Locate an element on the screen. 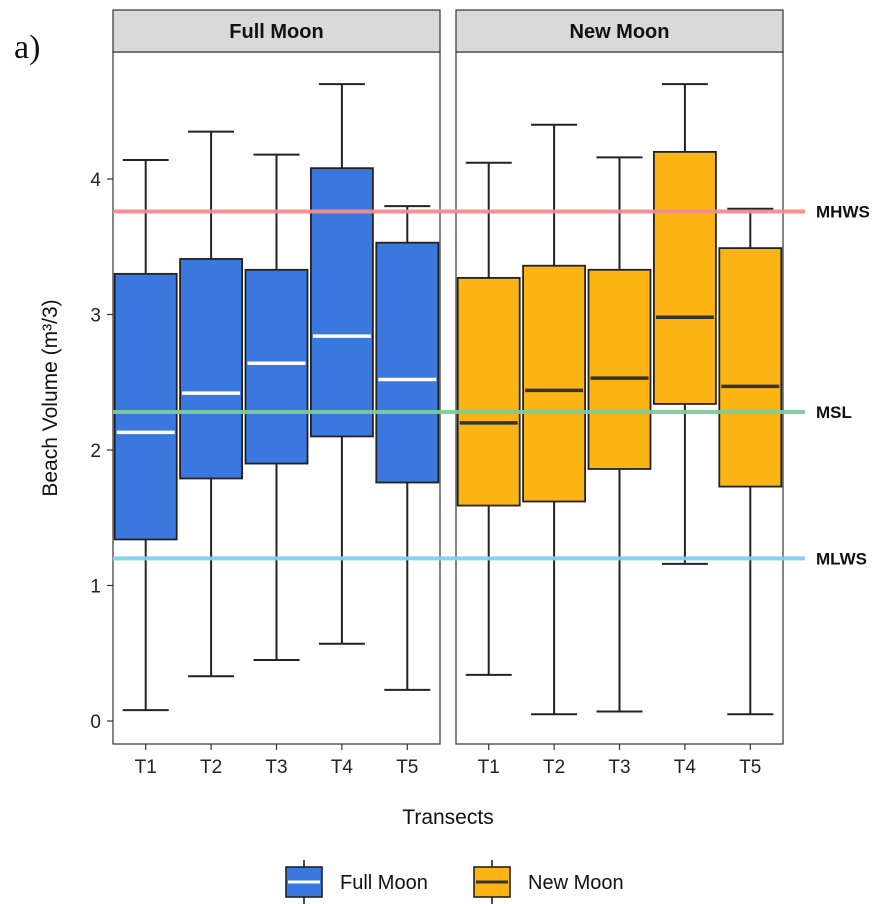  reference-line-label: MSL is located at coordinates (834, 412).